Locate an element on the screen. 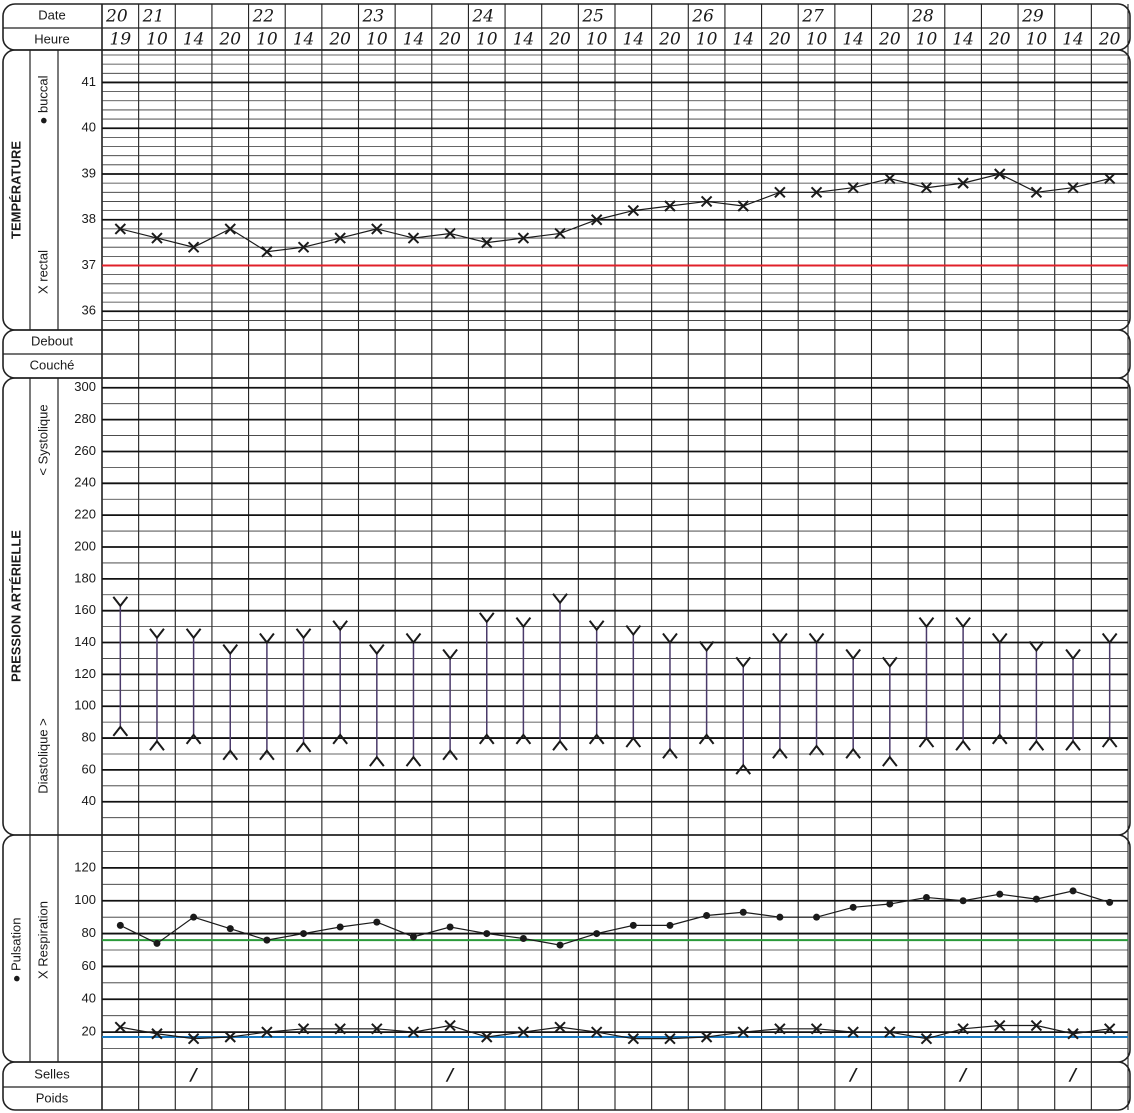 The height and width of the screenshot is (1113, 1134). date-label: 29 is located at coordinates (1032, 17).